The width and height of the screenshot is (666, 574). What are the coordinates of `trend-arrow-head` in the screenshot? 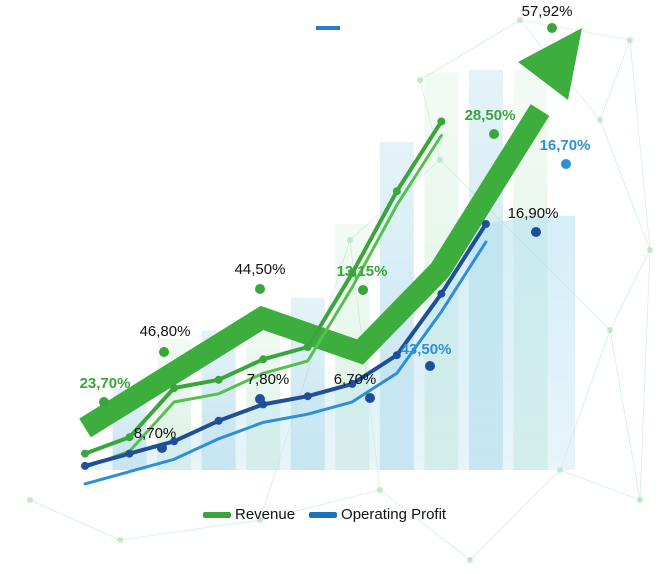 It's located at (550, 64).